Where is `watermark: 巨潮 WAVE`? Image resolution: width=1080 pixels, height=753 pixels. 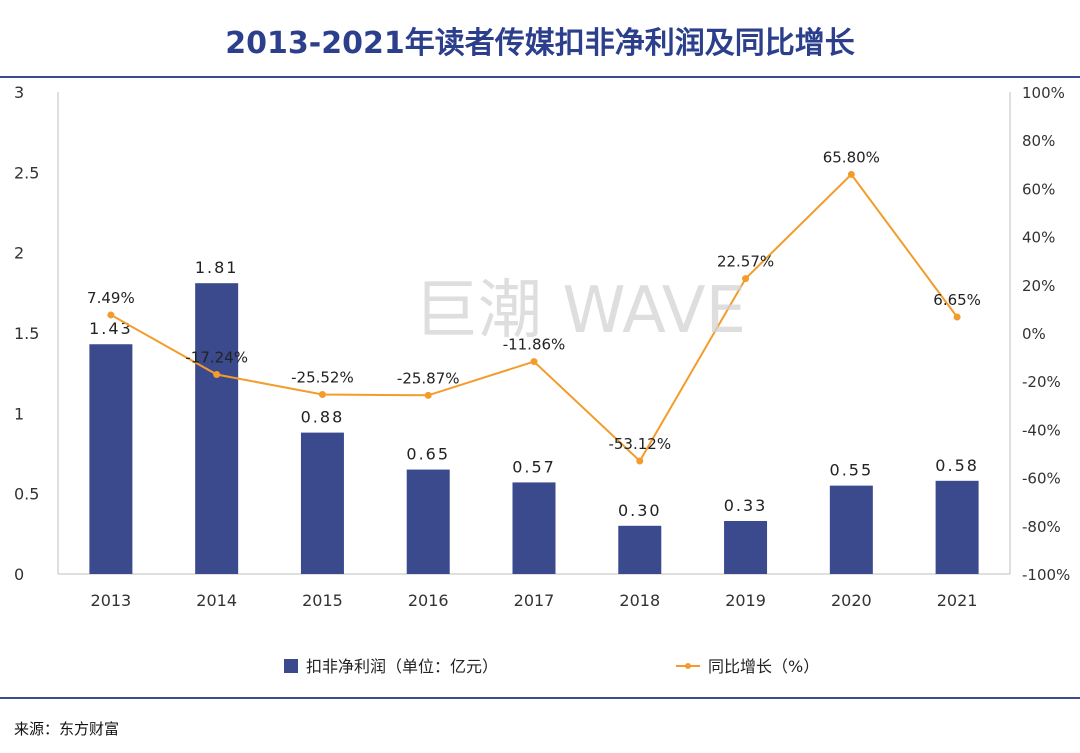 watermark: 巨潮 WAVE is located at coordinates (580, 311).